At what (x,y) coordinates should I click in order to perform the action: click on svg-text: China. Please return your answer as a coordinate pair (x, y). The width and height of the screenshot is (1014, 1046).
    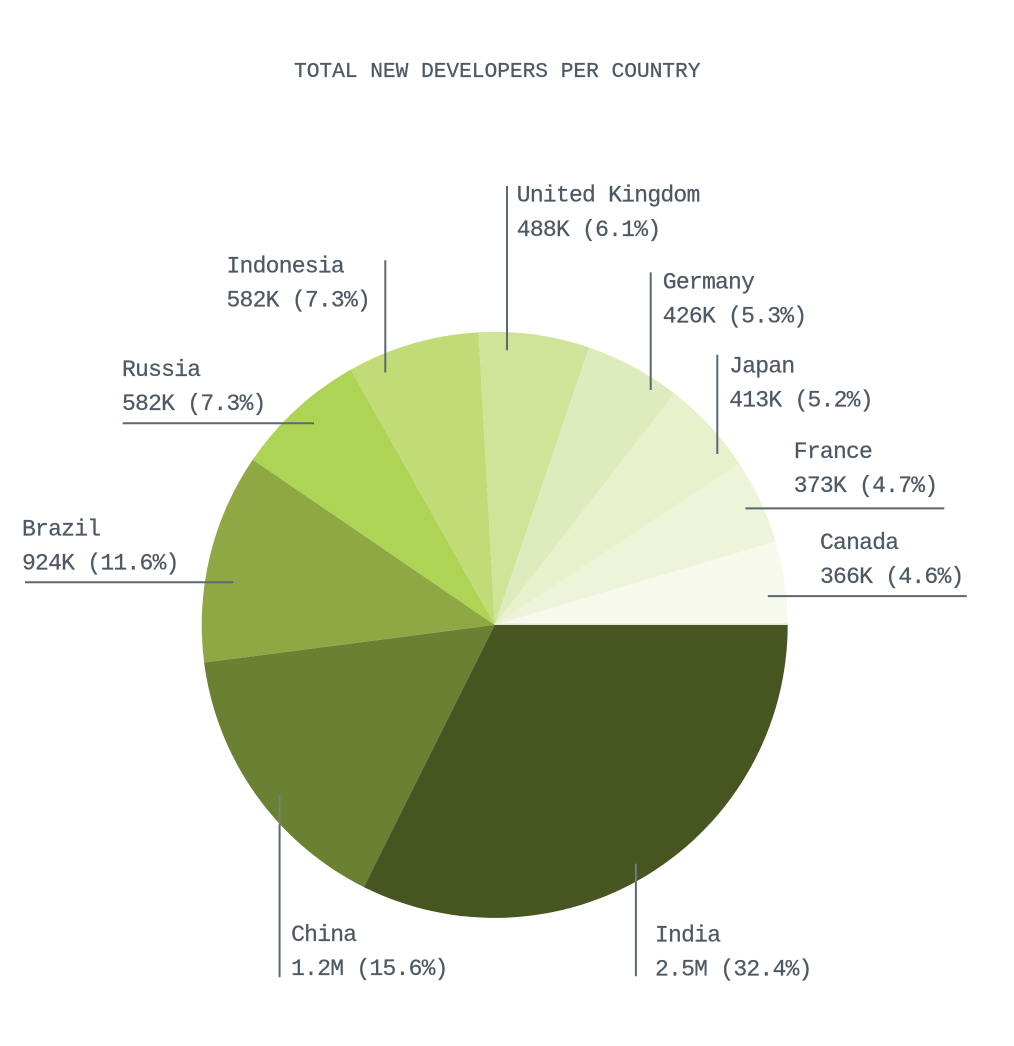
    Looking at the image, I should click on (324, 935).